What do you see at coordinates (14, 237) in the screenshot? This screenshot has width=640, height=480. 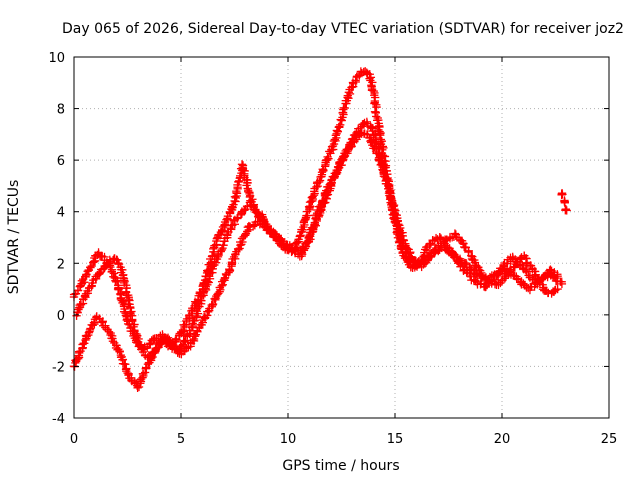 I see `y-axis-label: SDTVAR / TECUs` at bounding box center [14, 237].